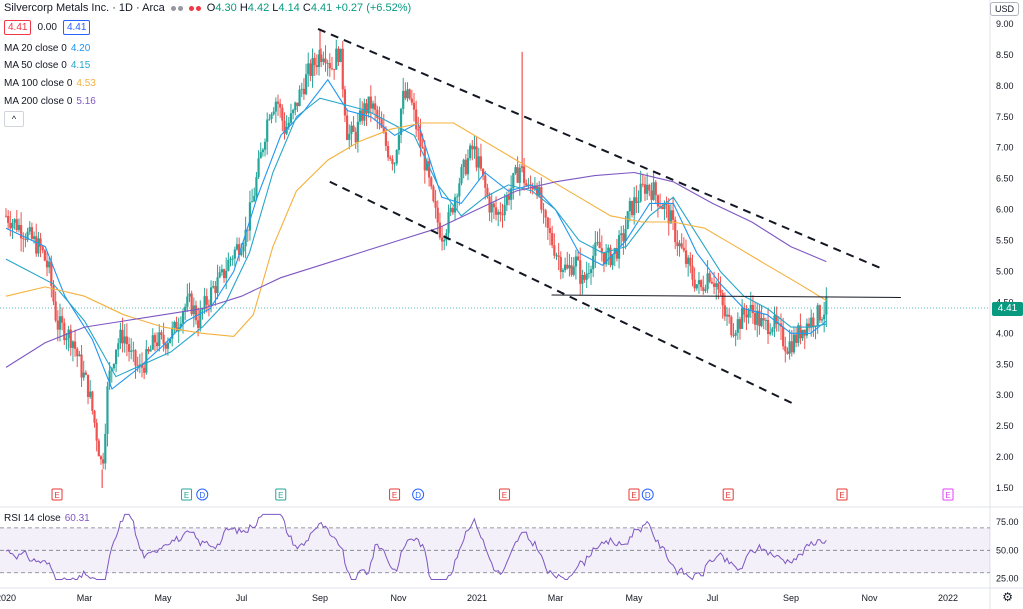  Describe the element at coordinates (1007, 550) in the screenshot. I see `rsi-tick-label: 50.00` at that location.